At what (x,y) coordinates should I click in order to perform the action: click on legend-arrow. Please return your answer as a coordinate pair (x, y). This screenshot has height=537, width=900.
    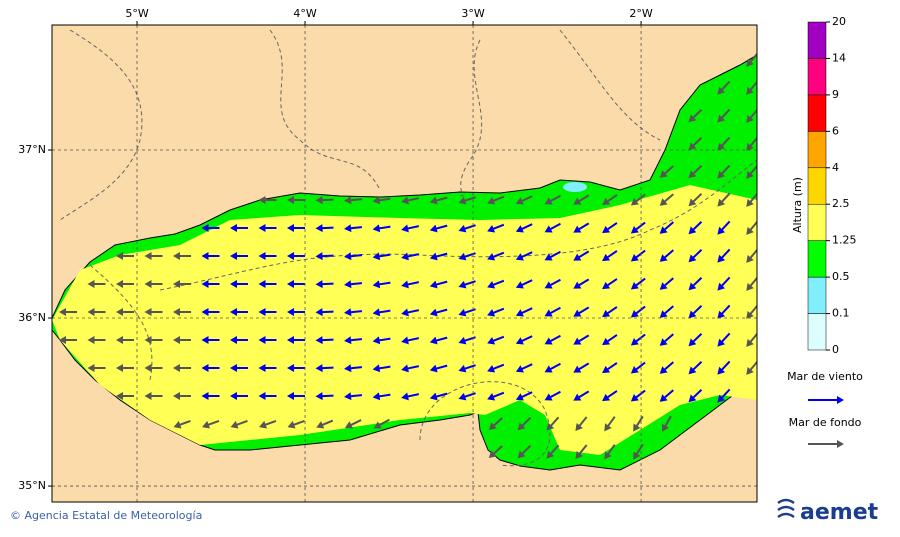
    Looking at the image, I should click on (826, 400).